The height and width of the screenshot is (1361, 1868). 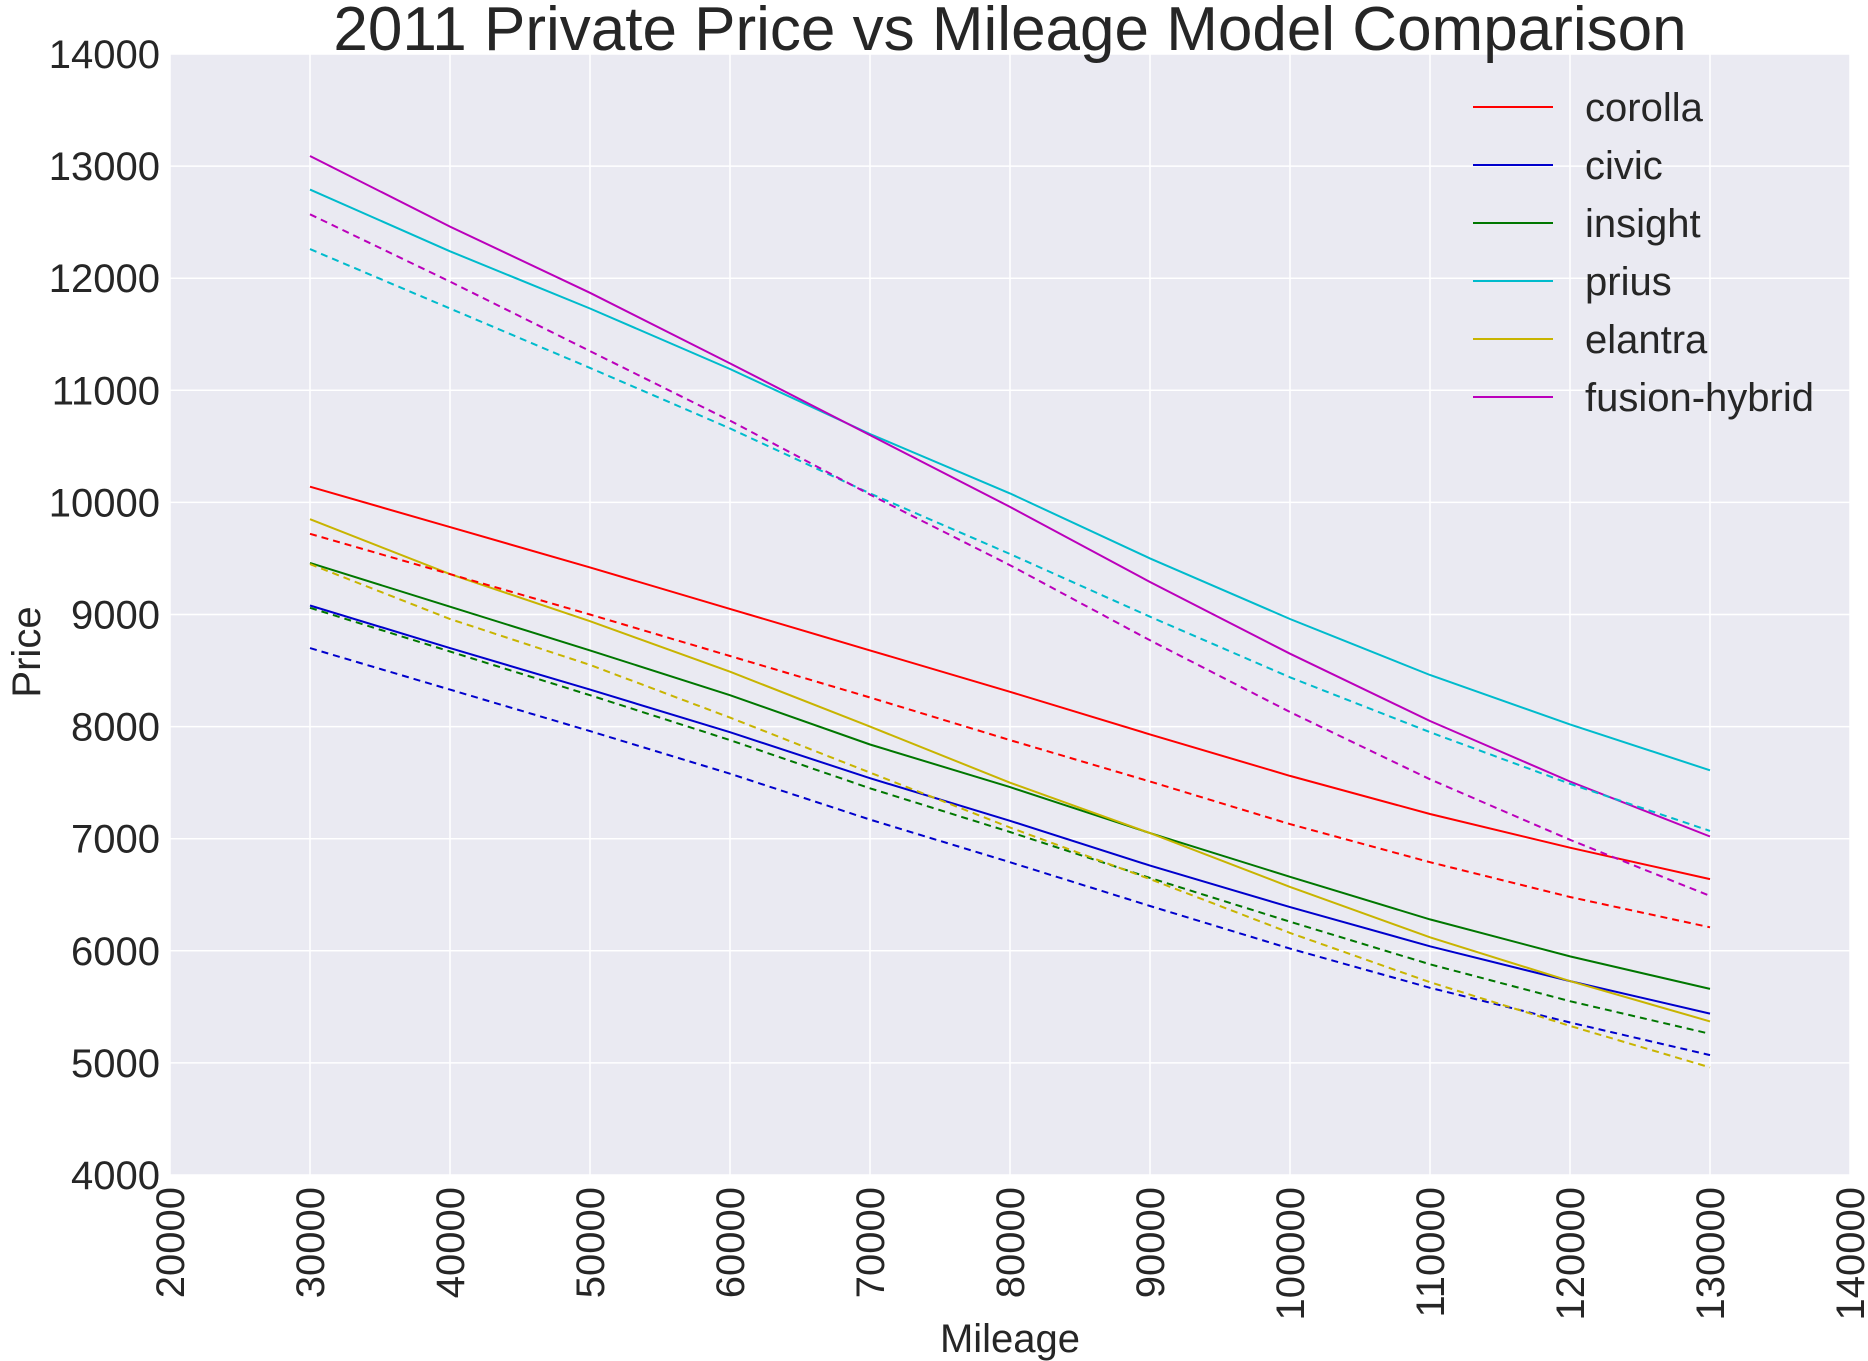 I want to click on x-axis-label: Mileage, so click(x=1010, y=1339).